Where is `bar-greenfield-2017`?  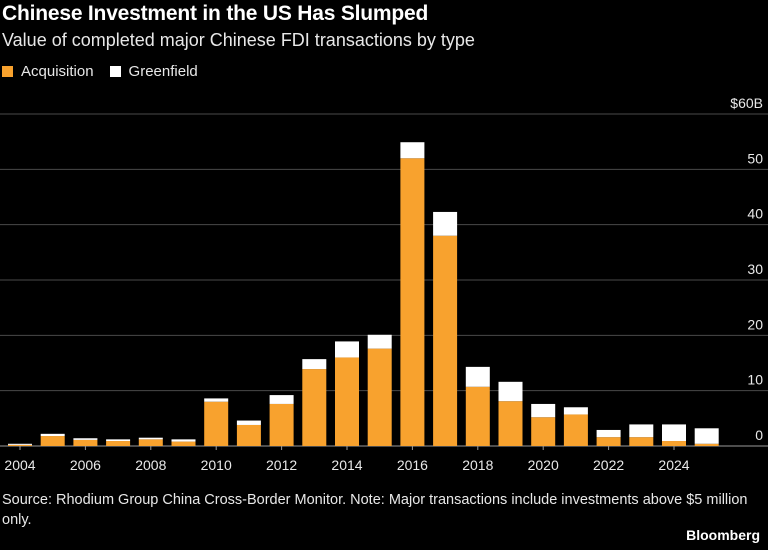 bar-greenfield-2017 is located at coordinates (445, 223).